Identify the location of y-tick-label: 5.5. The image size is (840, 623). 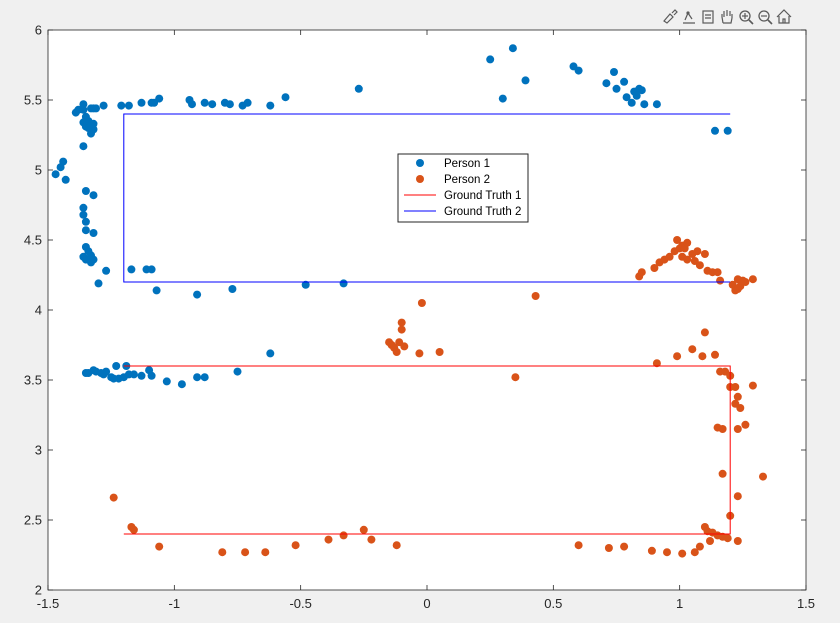
(33, 100).